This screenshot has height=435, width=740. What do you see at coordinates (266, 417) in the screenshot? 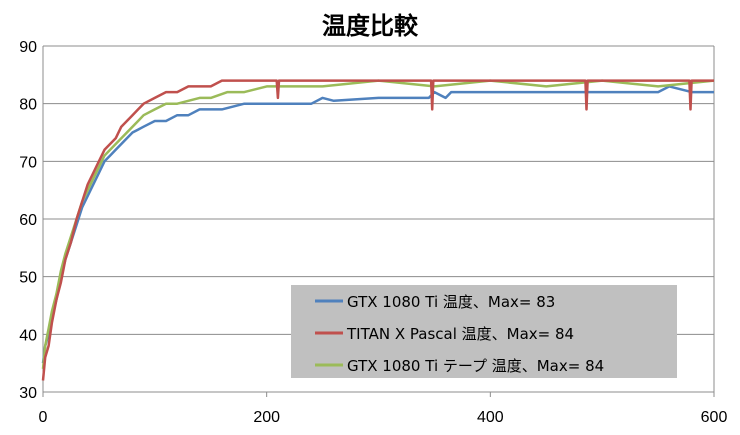
I see `x-tick-label: 200` at bounding box center [266, 417].